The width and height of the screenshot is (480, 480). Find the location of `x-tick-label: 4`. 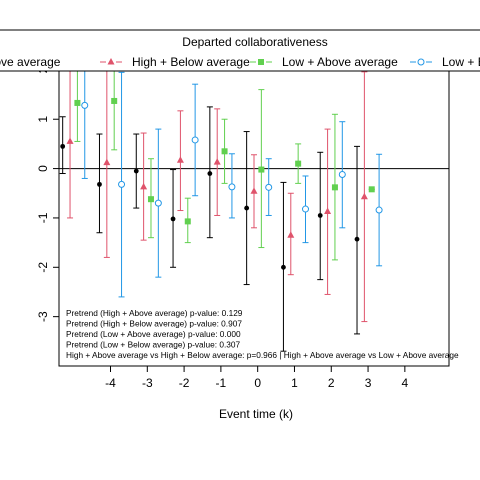

x-tick-label: 4 is located at coordinates (405, 383).